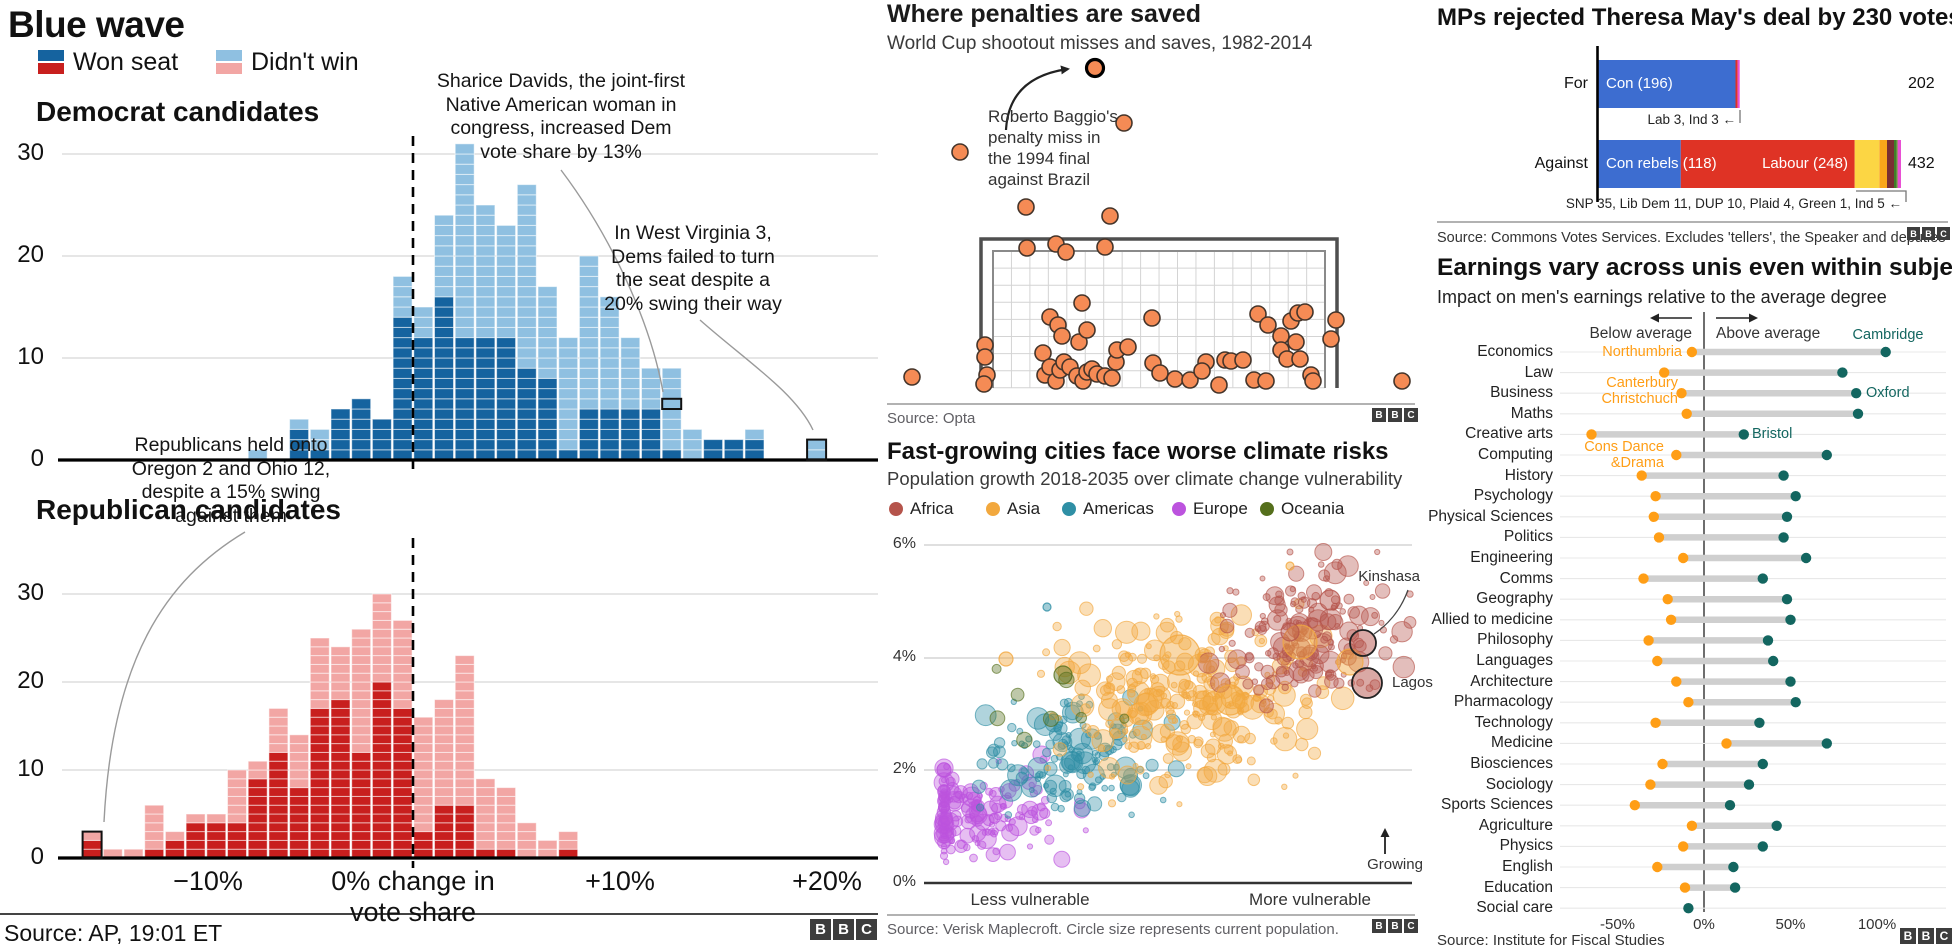 Image resolution: width=1952 pixels, height=950 pixels. What do you see at coordinates (1051, 719) in the screenshot?
I see `city-bubble-oceania` at bounding box center [1051, 719].